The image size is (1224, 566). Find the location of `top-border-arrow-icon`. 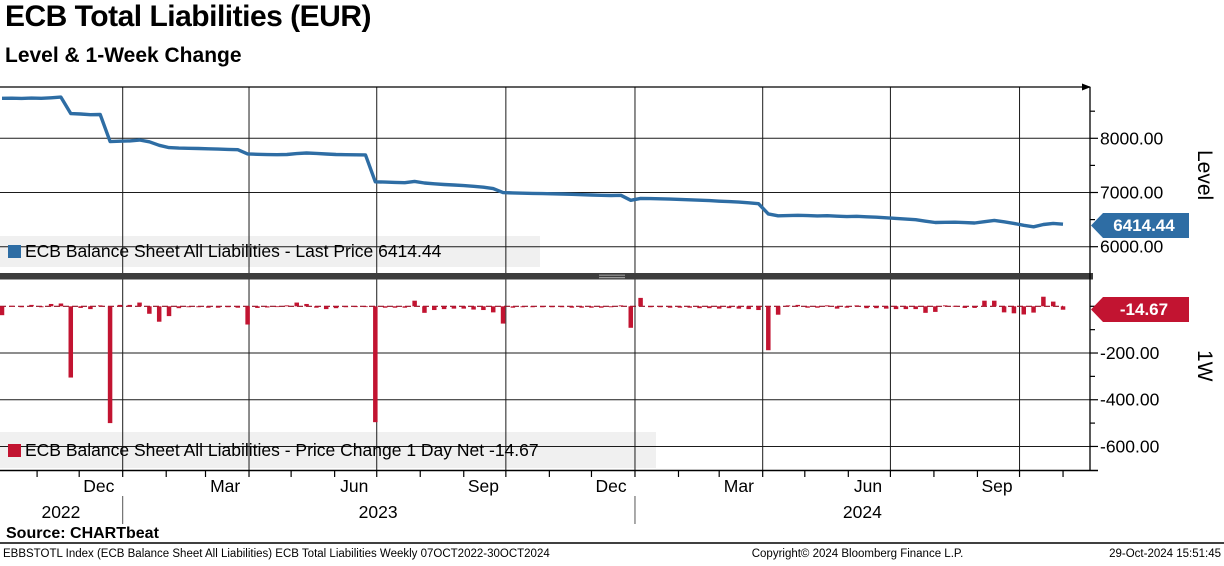

top-border-arrow-icon is located at coordinates (1086, 87).